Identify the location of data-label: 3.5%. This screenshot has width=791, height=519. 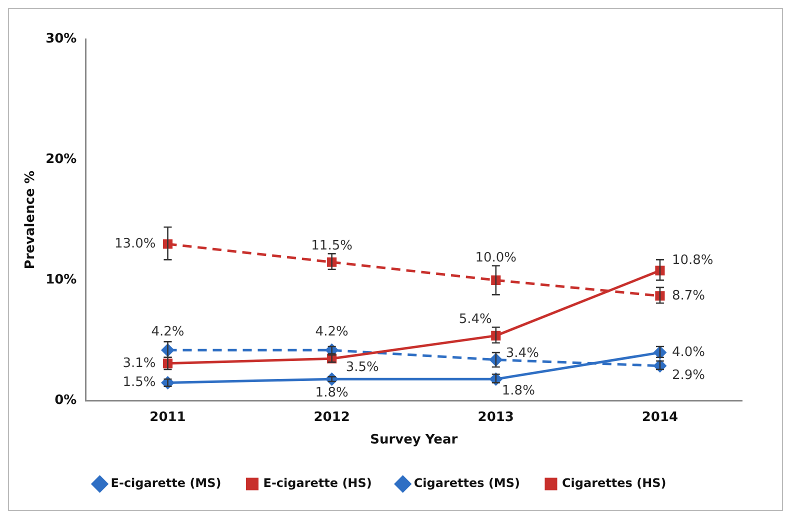
(362, 367).